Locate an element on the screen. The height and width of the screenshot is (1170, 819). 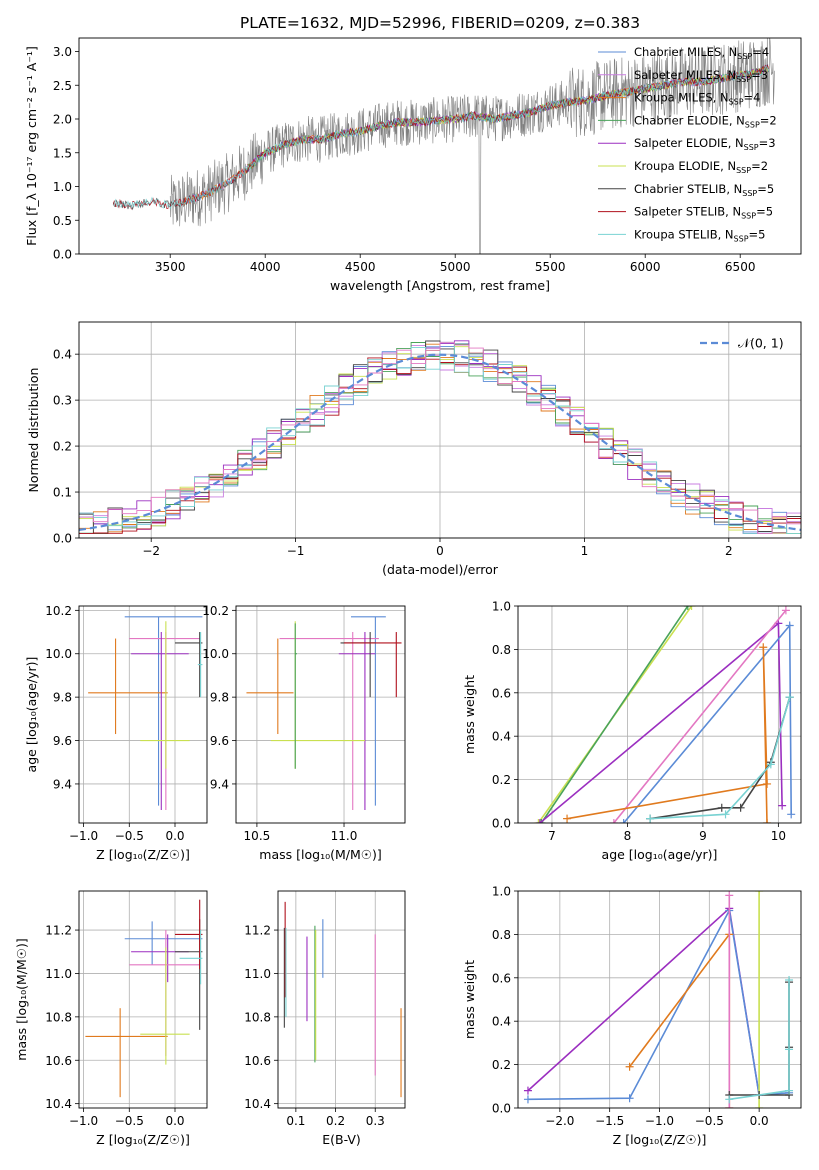
x-tick-label: −2.0 is located at coordinates (559, 1121).